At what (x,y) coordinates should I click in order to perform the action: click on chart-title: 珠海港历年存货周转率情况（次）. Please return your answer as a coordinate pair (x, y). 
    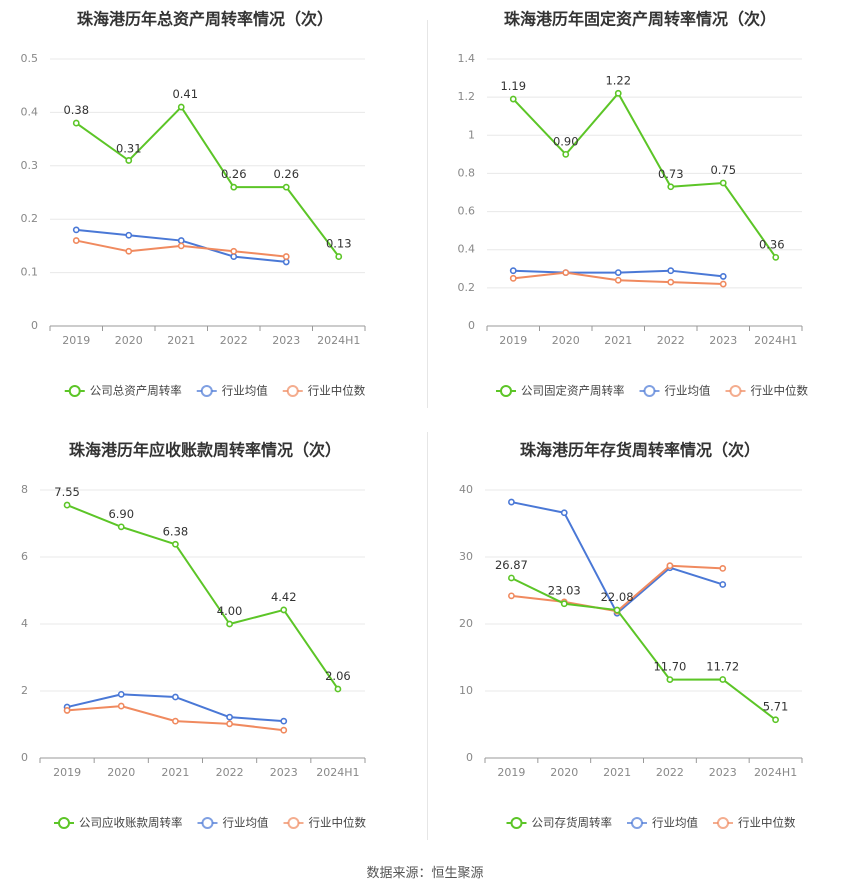
    Looking at the image, I should click on (640, 450).